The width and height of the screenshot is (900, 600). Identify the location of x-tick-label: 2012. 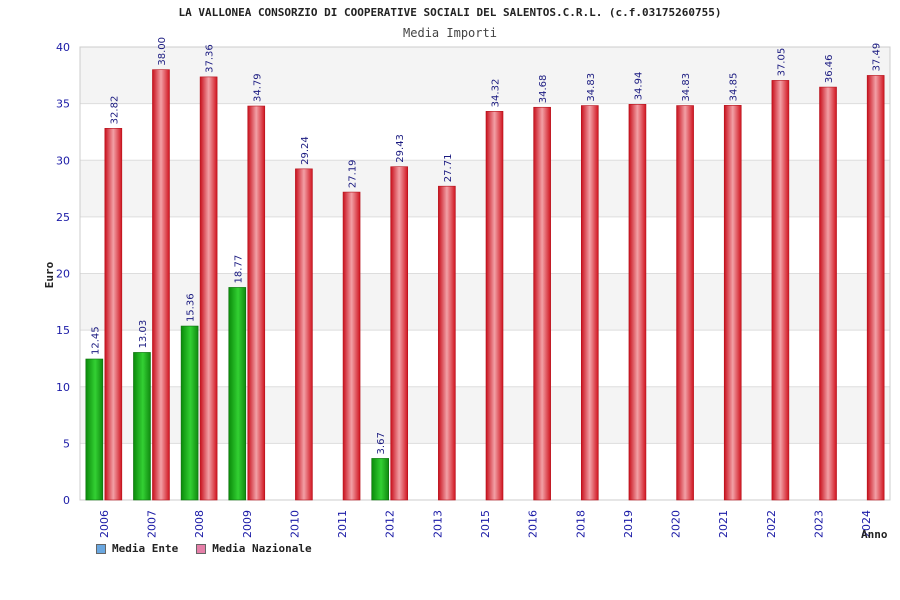
(390, 524).